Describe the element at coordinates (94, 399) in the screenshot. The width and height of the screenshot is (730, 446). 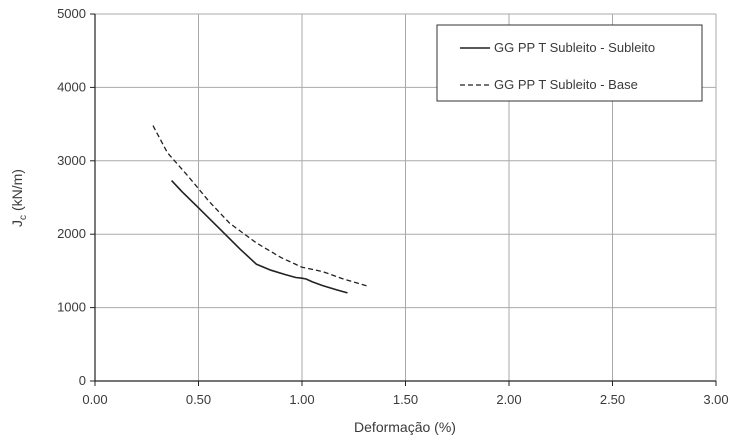
I see `x-tick-label: 0.00` at that location.